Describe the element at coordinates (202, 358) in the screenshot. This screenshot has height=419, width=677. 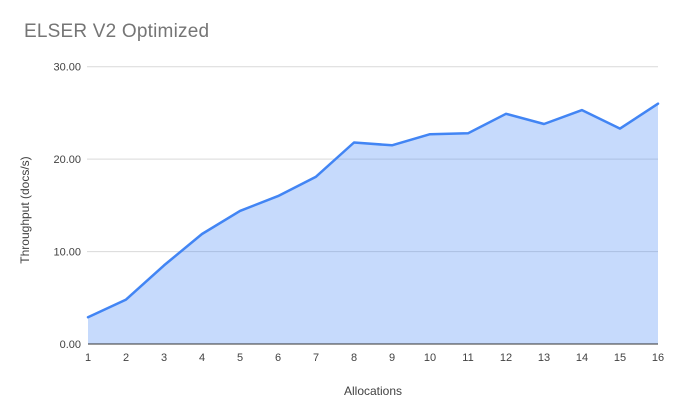
I see `x-tick-label: 4` at that location.